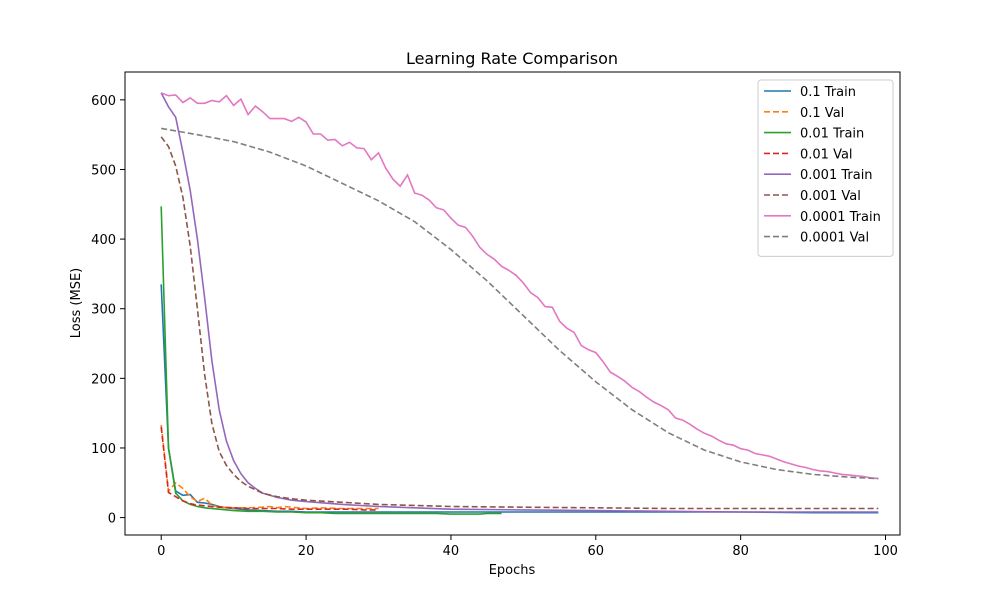 This screenshot has height=600, width=1000. I want to click on y-tick-label: 0, so click(112, 519).